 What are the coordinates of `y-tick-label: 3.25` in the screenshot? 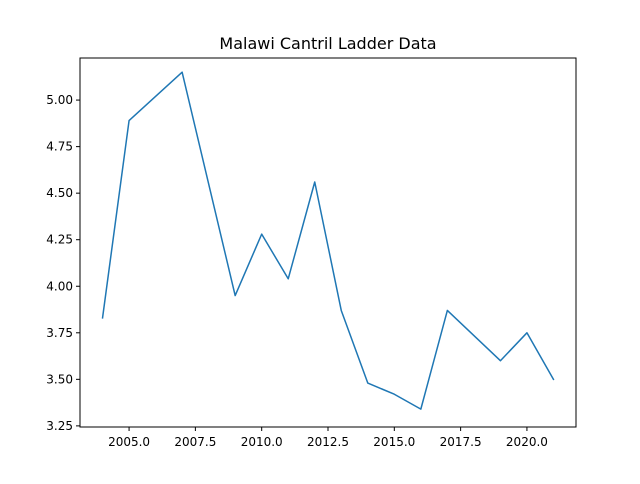 It's located at (59, 426).